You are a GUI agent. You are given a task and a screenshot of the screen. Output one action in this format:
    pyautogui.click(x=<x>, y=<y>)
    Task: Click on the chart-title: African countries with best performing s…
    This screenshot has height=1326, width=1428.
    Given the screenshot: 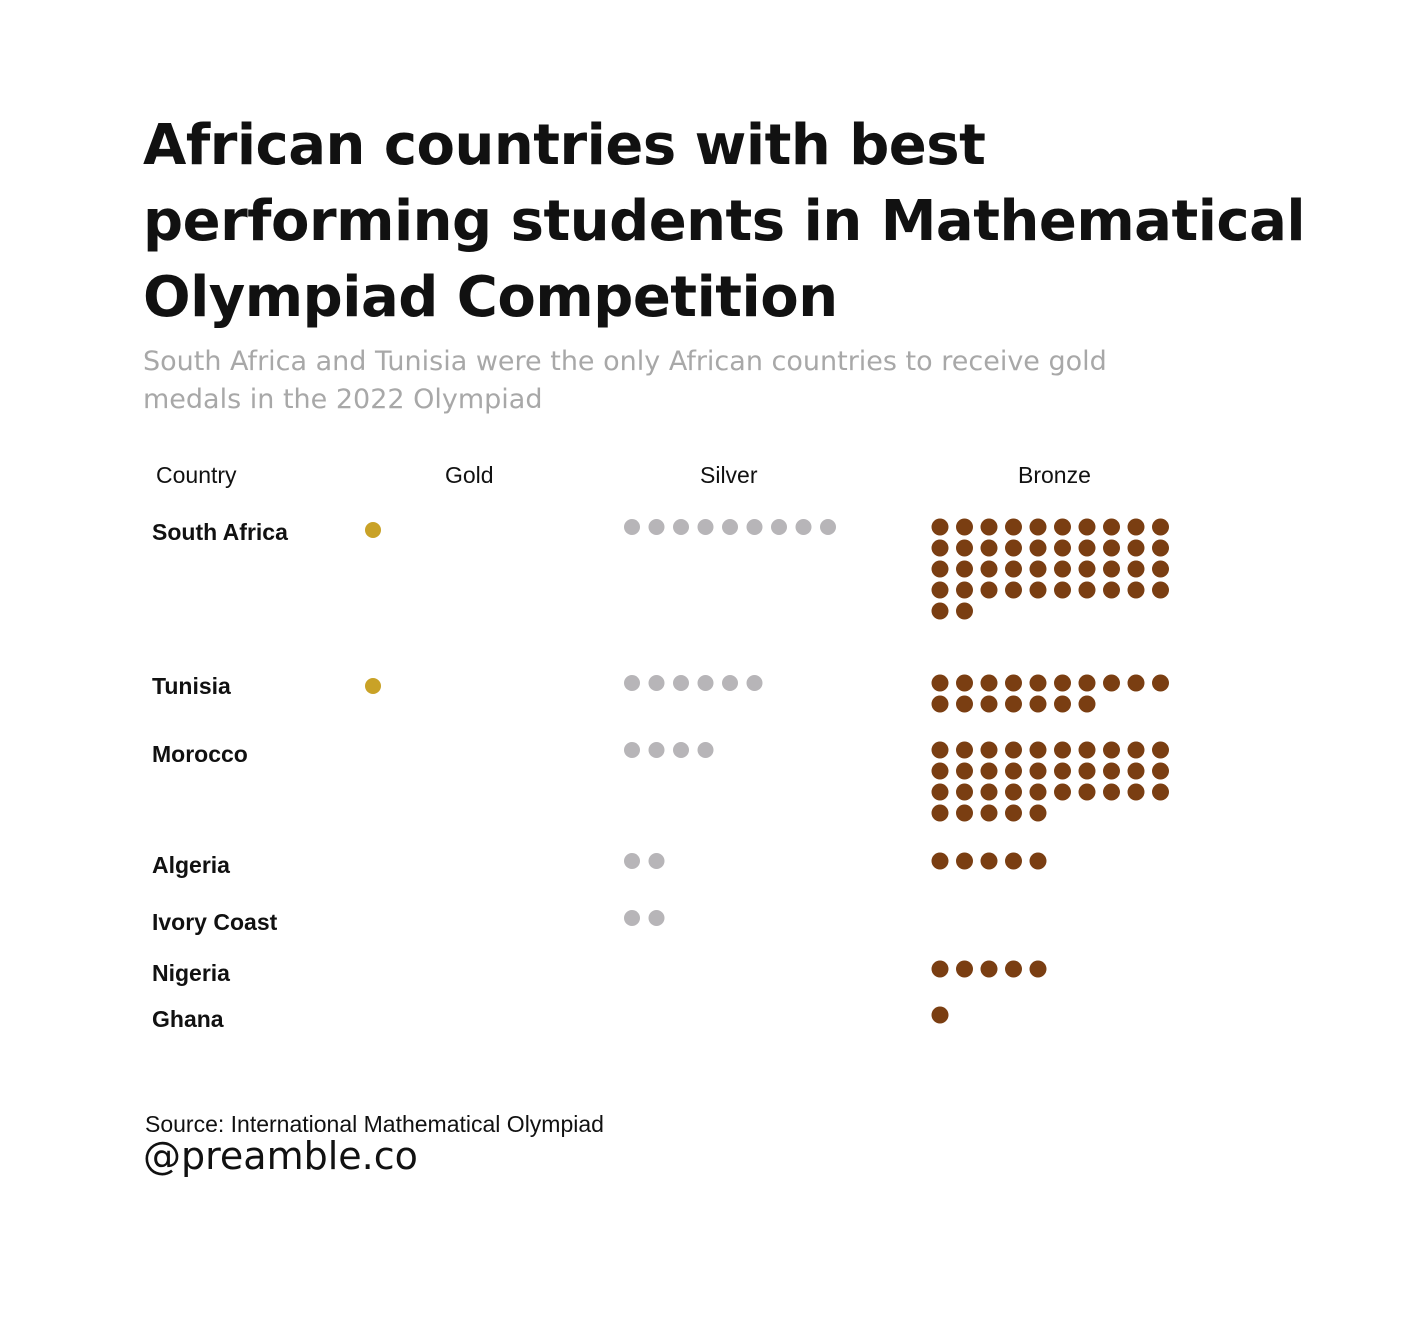 What is the action you would take?
    pyautogui.click(x=724, y=221)
    